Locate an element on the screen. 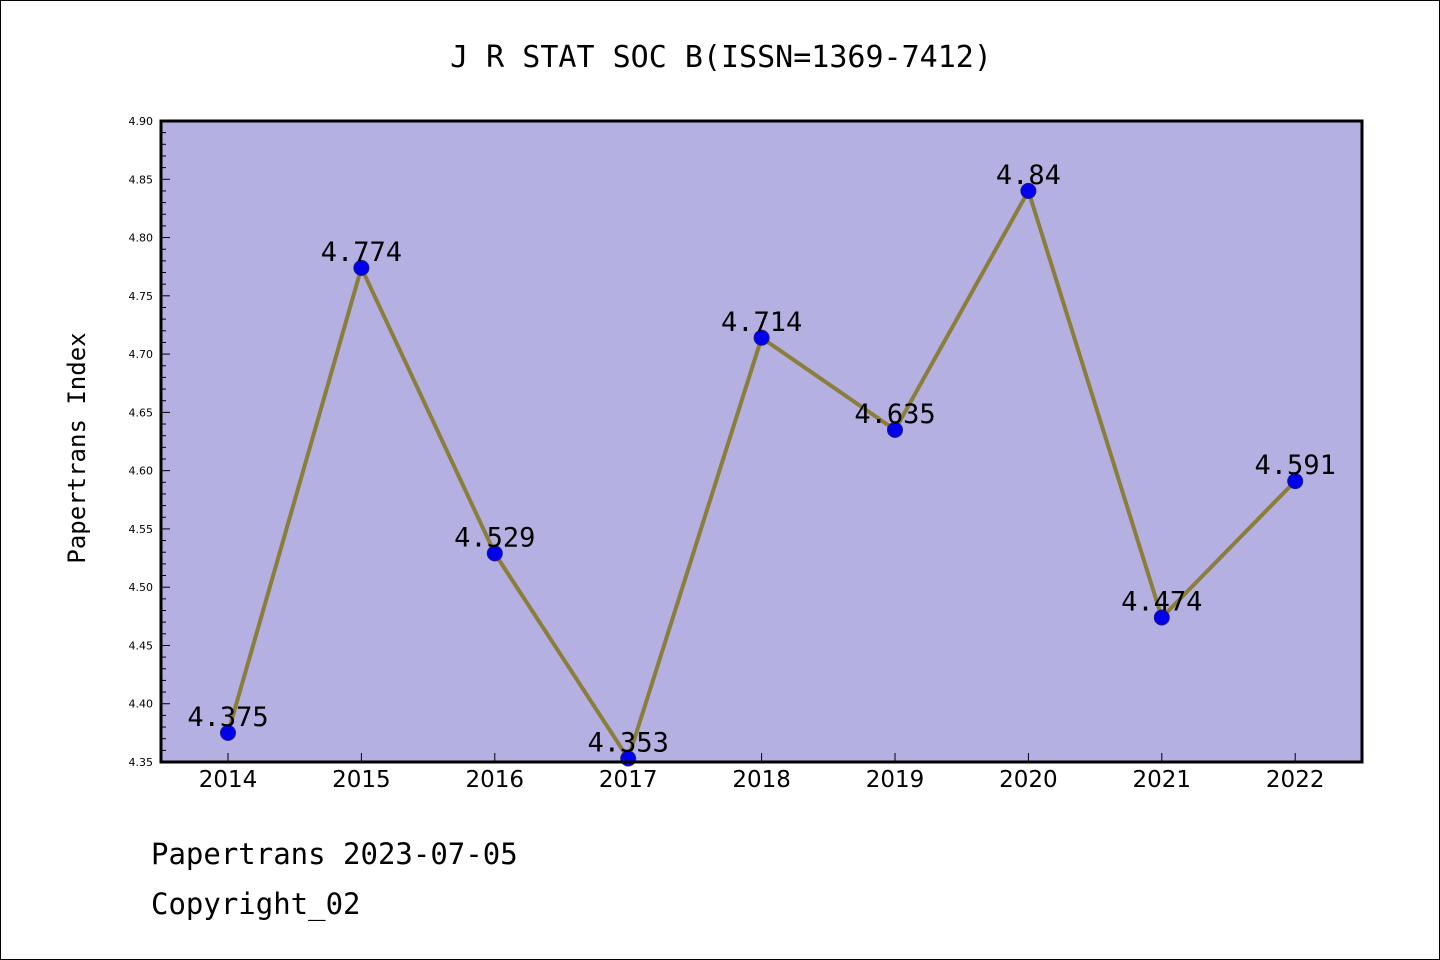  x-axis: 2014 2015 2016 2017 2018 2019 2020 2021 2022 is located at coordinates (762, 773).